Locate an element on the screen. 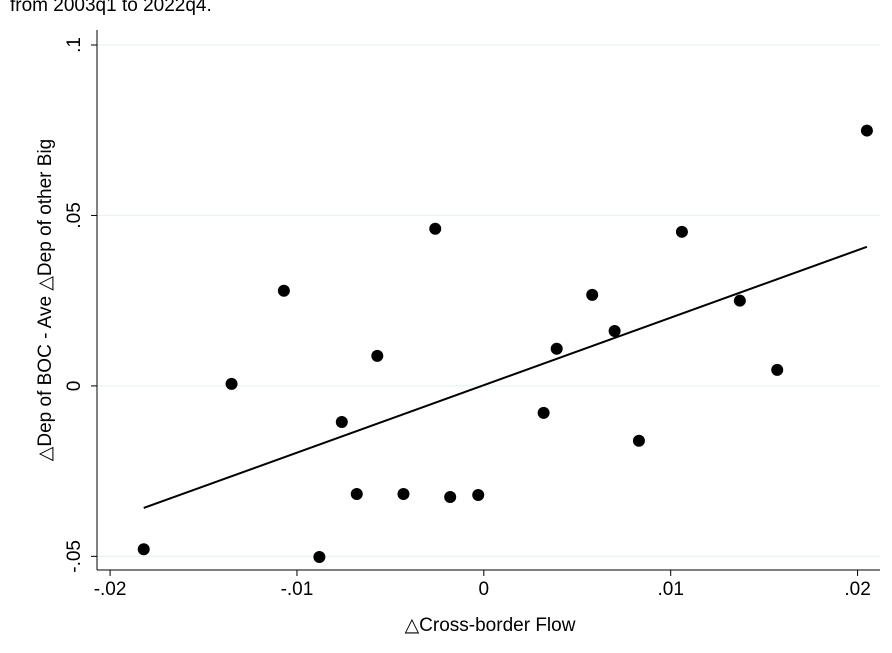  x-tick-label: 0 is located at coordinates (484, 589).